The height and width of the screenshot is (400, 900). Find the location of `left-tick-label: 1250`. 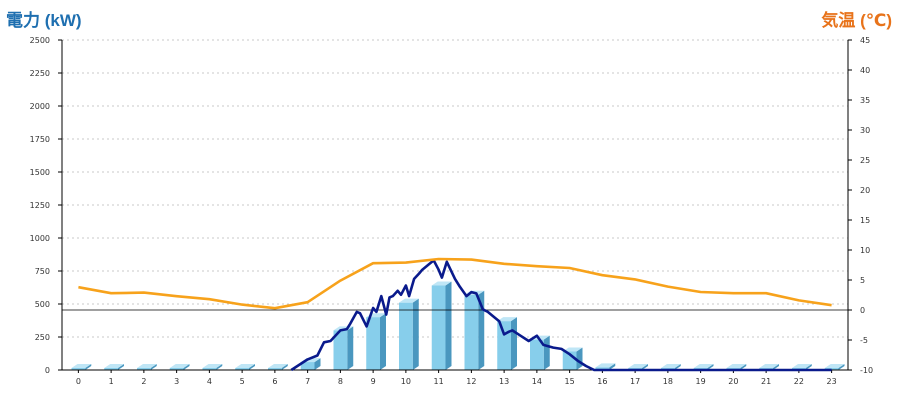

left-tick-label: 1250 is located at coordinates (40, 205).